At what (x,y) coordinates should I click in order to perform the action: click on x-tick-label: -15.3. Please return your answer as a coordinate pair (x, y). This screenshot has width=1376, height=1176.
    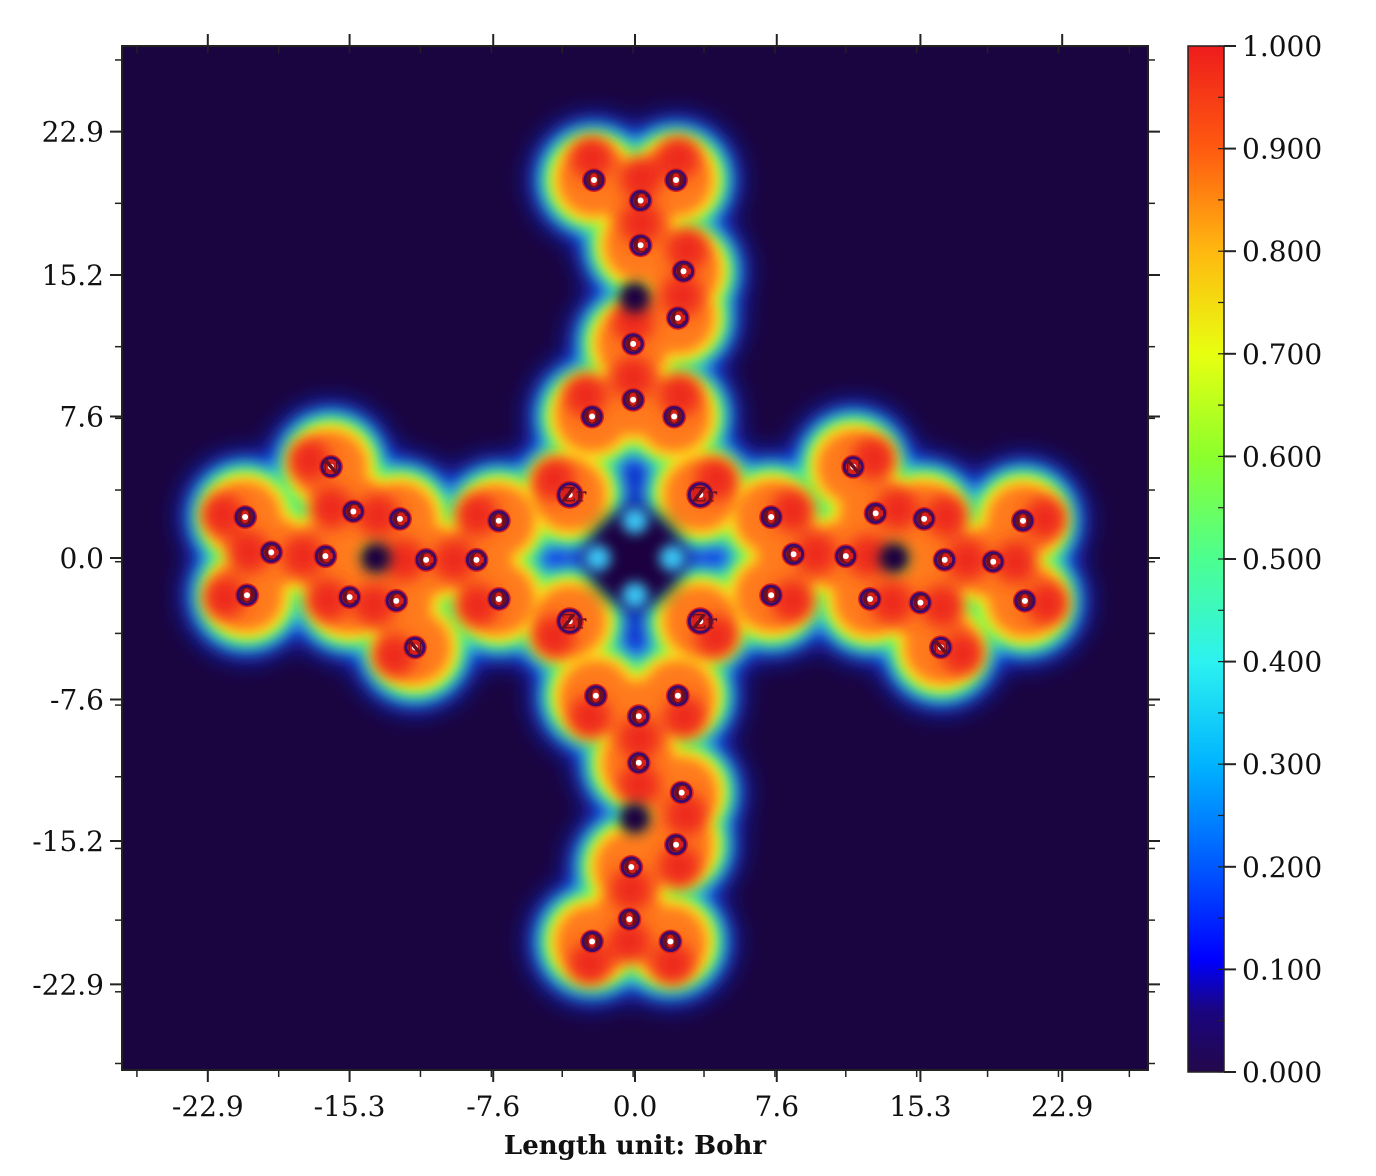
    Looking at the image, I should click on (350, 1106).